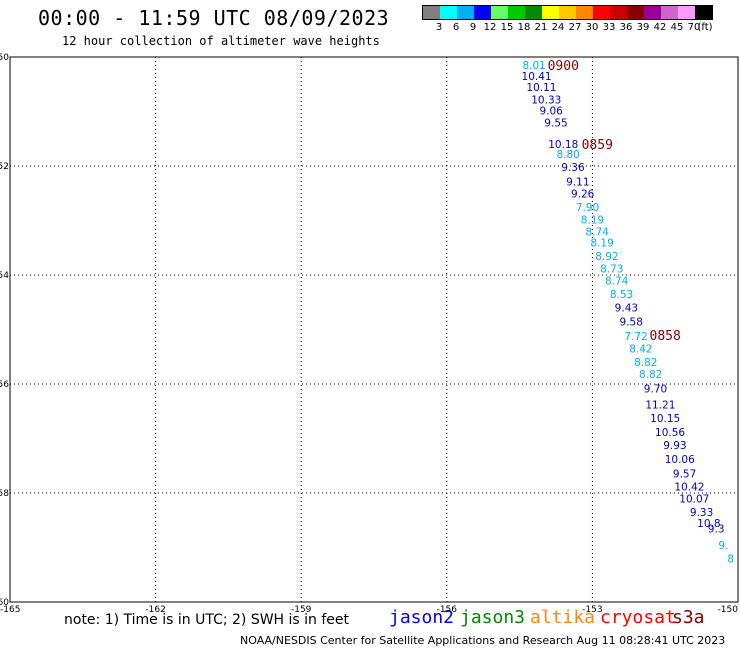 This screenshot has height=650, width=740. Describe the element at coordinates (4, 58) in the screenshot. I see `lat-tick-label: -50` at that location.